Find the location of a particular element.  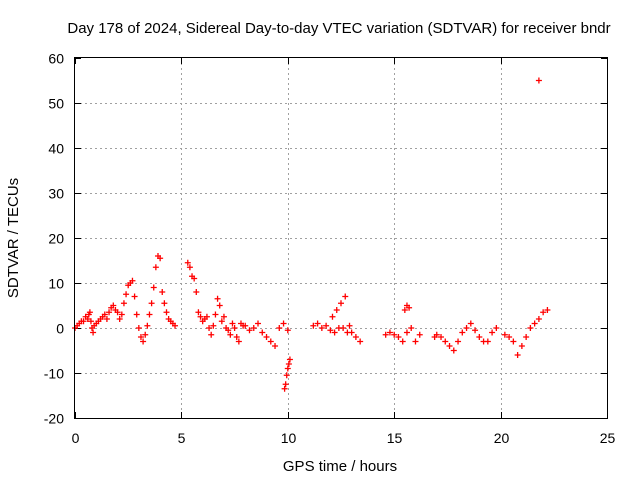

x-tick-label: 25 is located at coordinates (608, 438).